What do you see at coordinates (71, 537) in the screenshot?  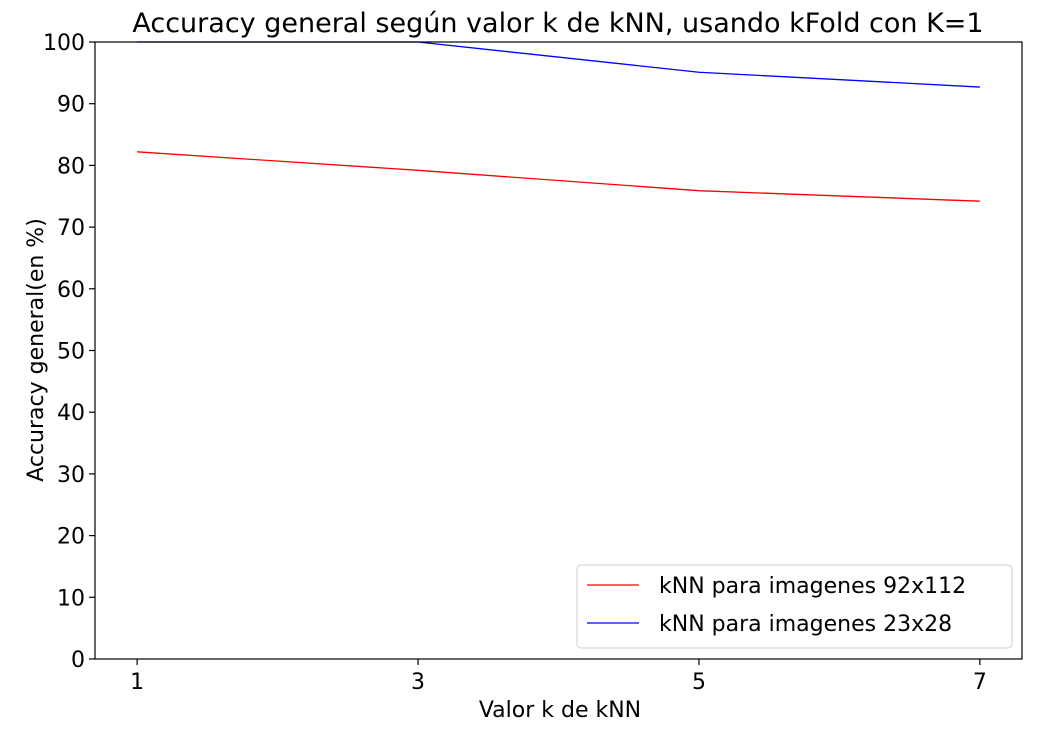 I see `y-tick-label: 20` at bounding box center [71, 537].